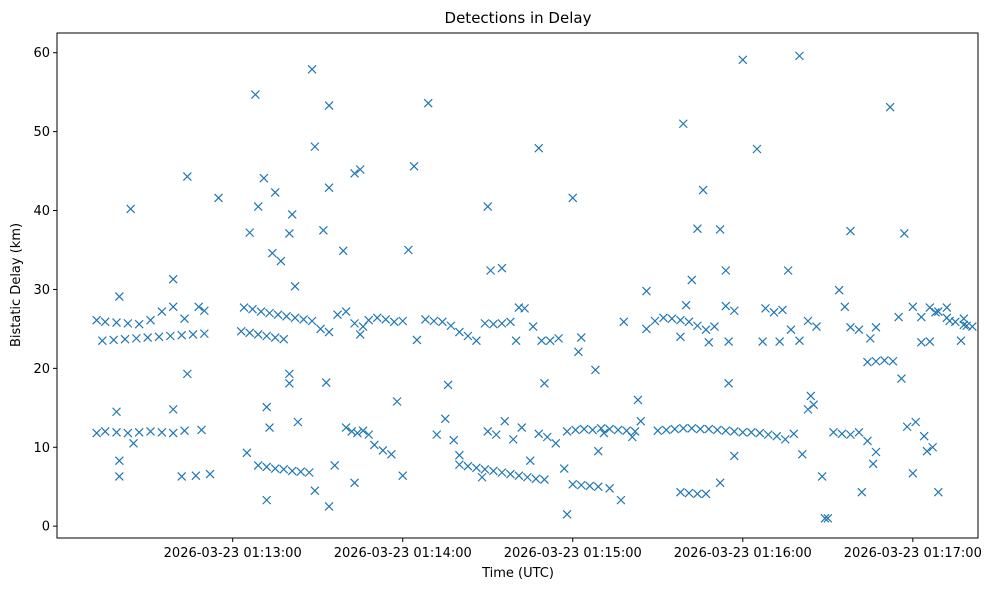 The width and height of the screenshot is (989, 590). What do you see at coordinates (517, 573) in the screenshot?
I see `x-axis-label: Time (UTC)` at bounding box center [517, 573].